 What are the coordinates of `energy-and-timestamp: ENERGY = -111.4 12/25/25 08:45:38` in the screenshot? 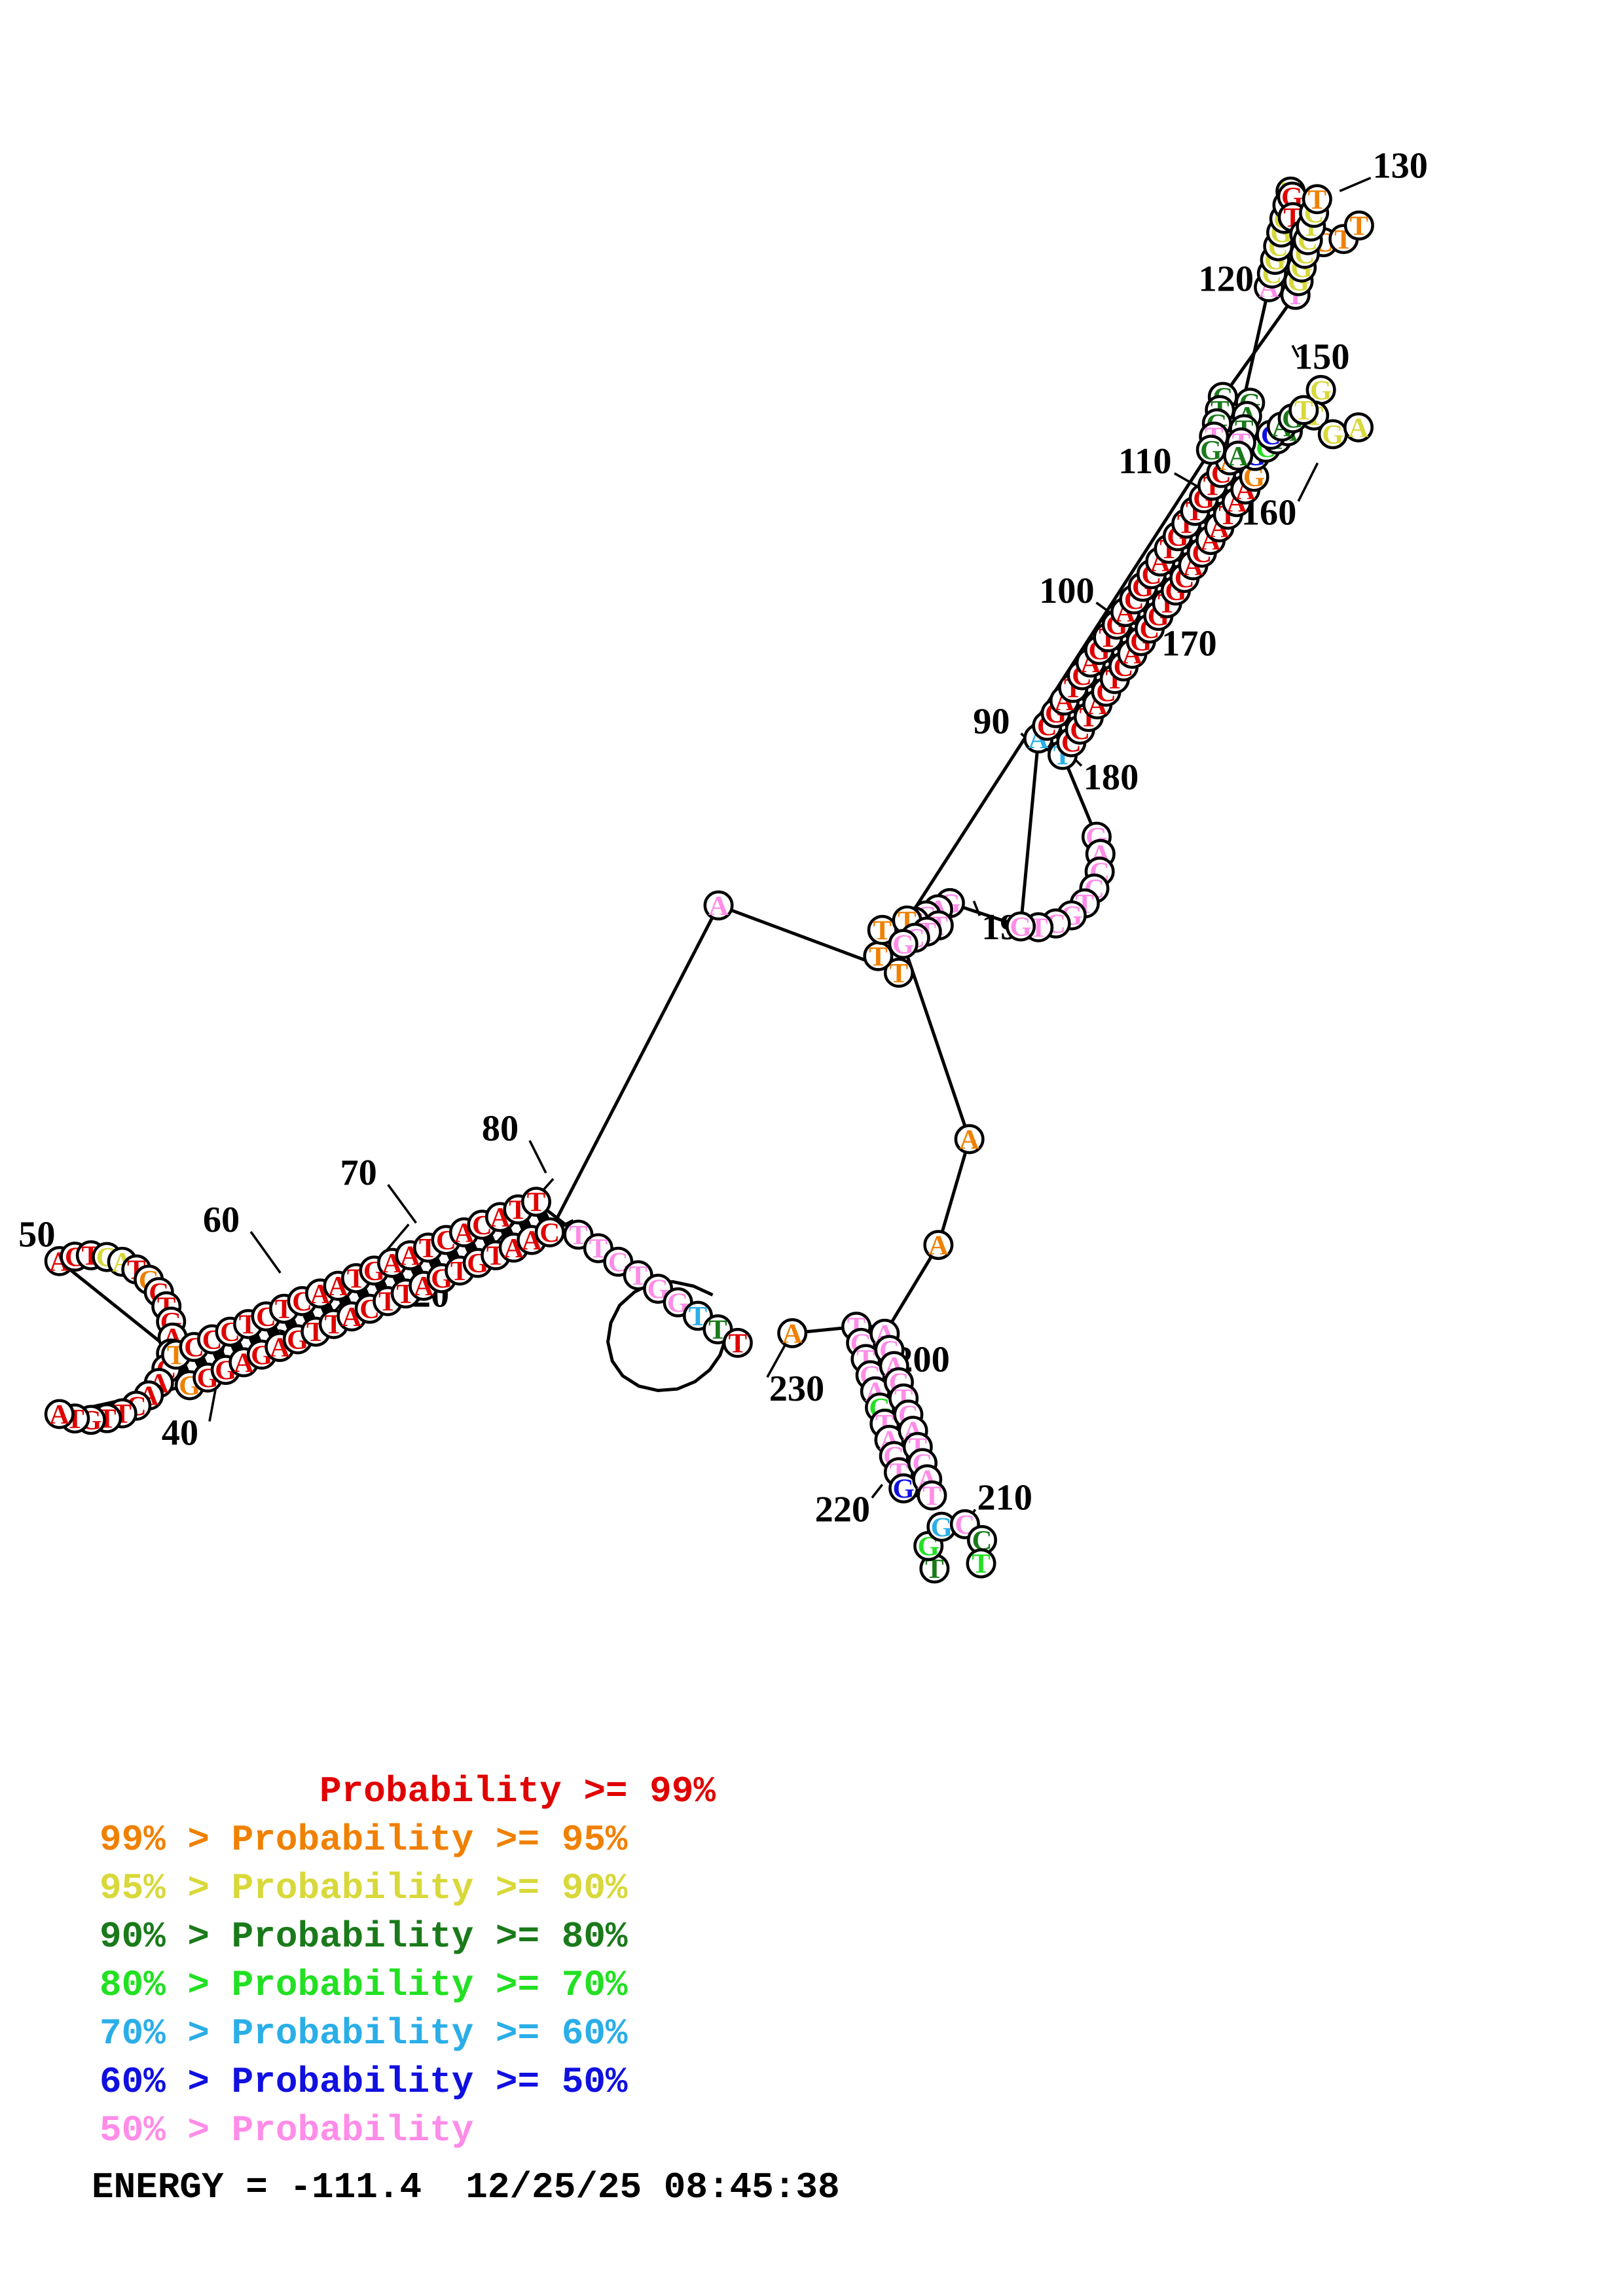 It's located at (466, 2187).